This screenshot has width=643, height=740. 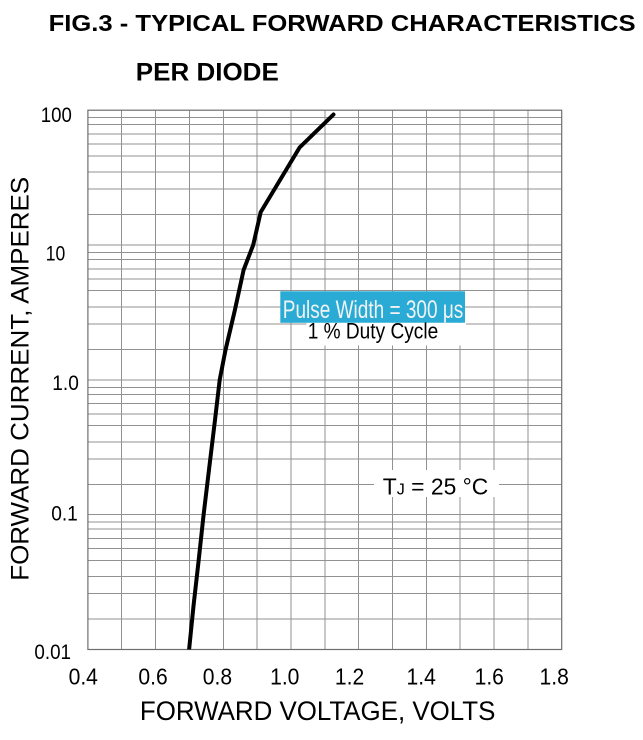 What do you see at coordinates (373, 310) in the screenshot?
I see `svg-text: Pulse Width = 300 μs` at bounding box center [373, 310].